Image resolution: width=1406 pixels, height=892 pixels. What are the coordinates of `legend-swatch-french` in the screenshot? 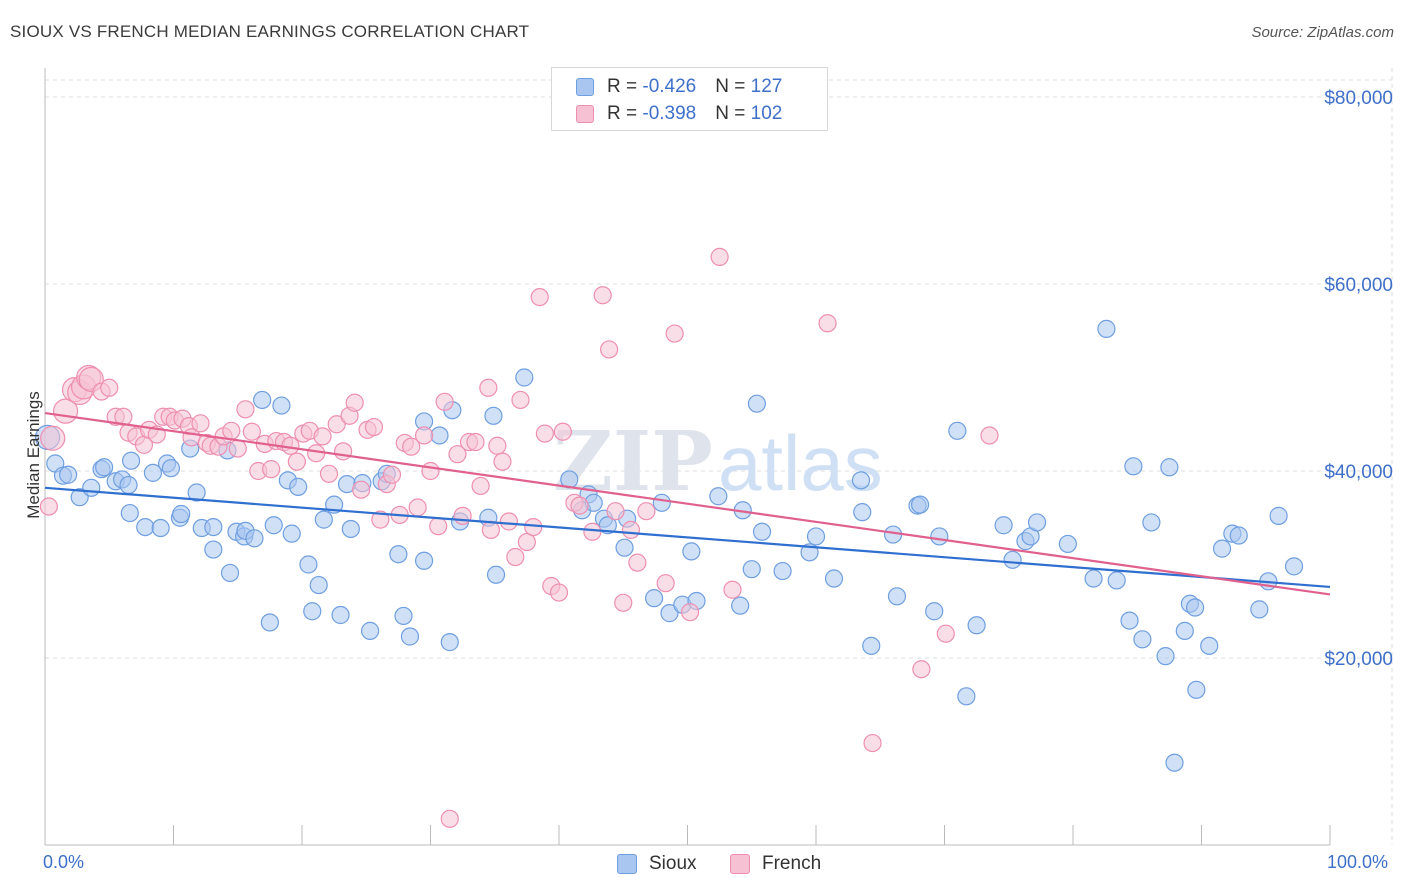 It's located at (585, 114).